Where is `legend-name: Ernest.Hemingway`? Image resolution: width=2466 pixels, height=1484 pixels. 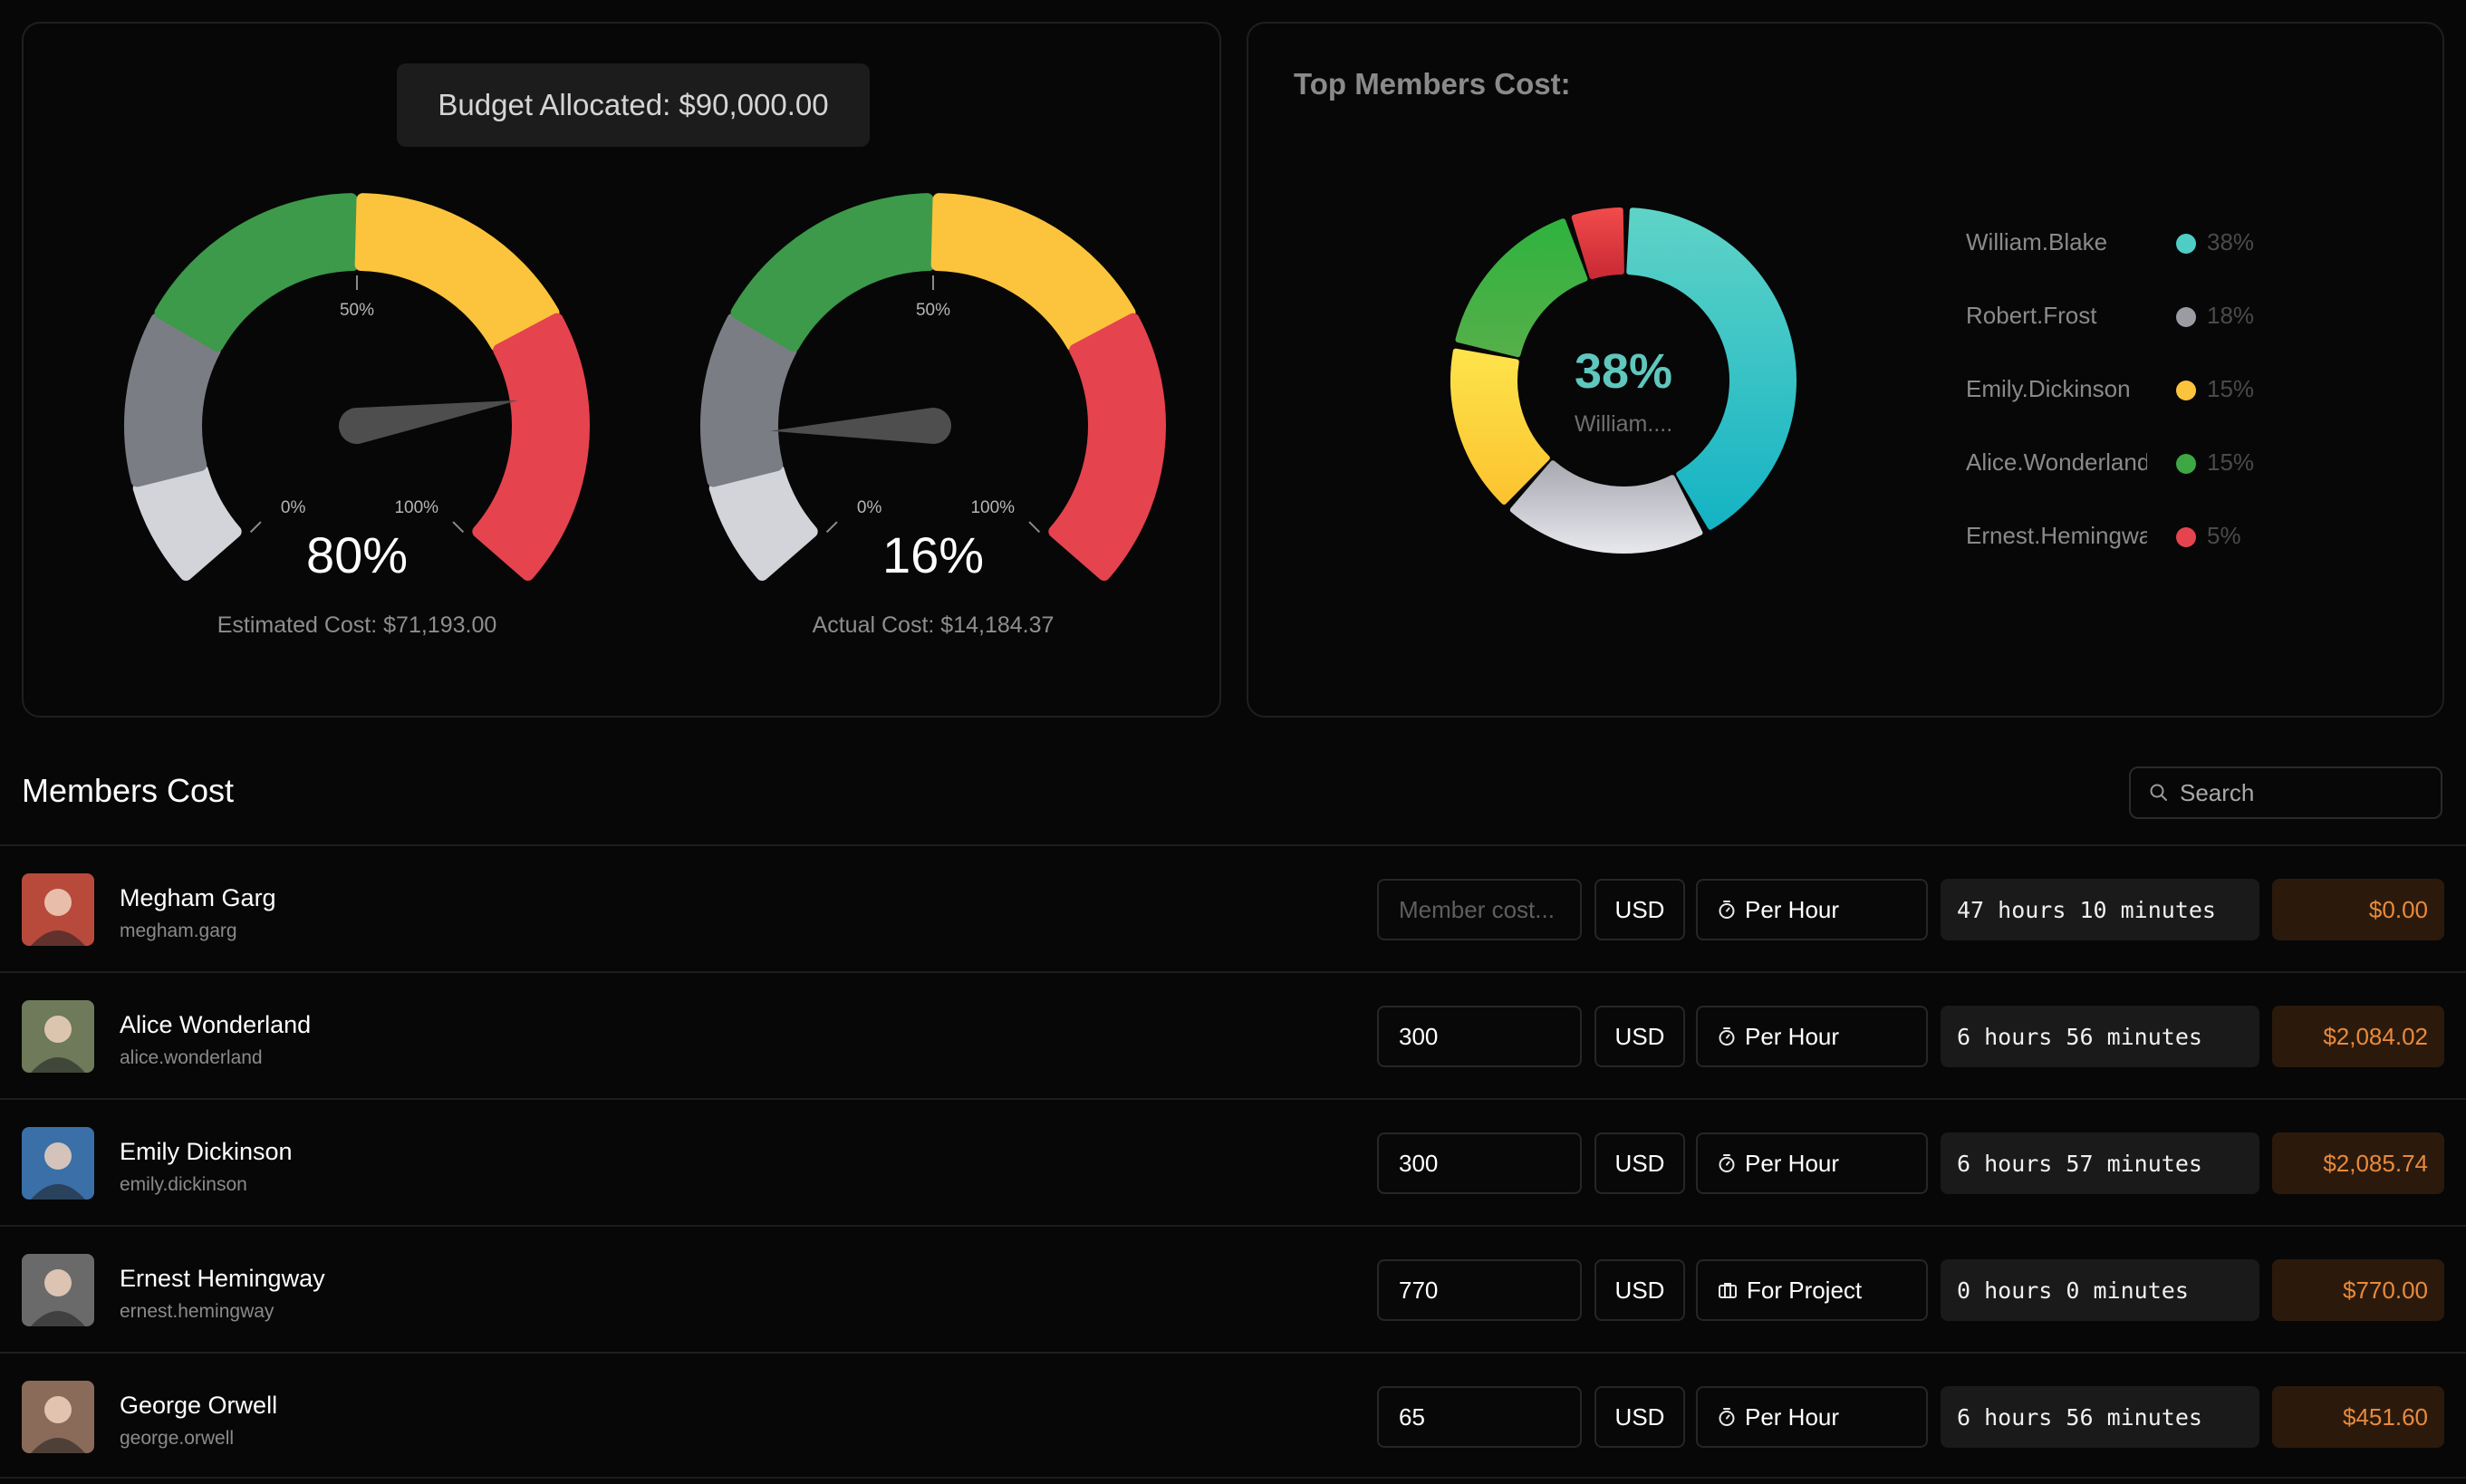 legend-name: Ernest.Hemingway is located at coordinates (2056, 535).